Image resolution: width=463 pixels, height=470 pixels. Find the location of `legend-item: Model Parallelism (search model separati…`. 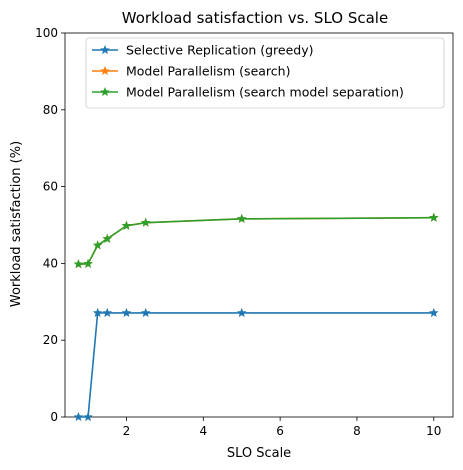

legend-item: Model Parallelism (search model separati… is located at coordinates (248, 92).